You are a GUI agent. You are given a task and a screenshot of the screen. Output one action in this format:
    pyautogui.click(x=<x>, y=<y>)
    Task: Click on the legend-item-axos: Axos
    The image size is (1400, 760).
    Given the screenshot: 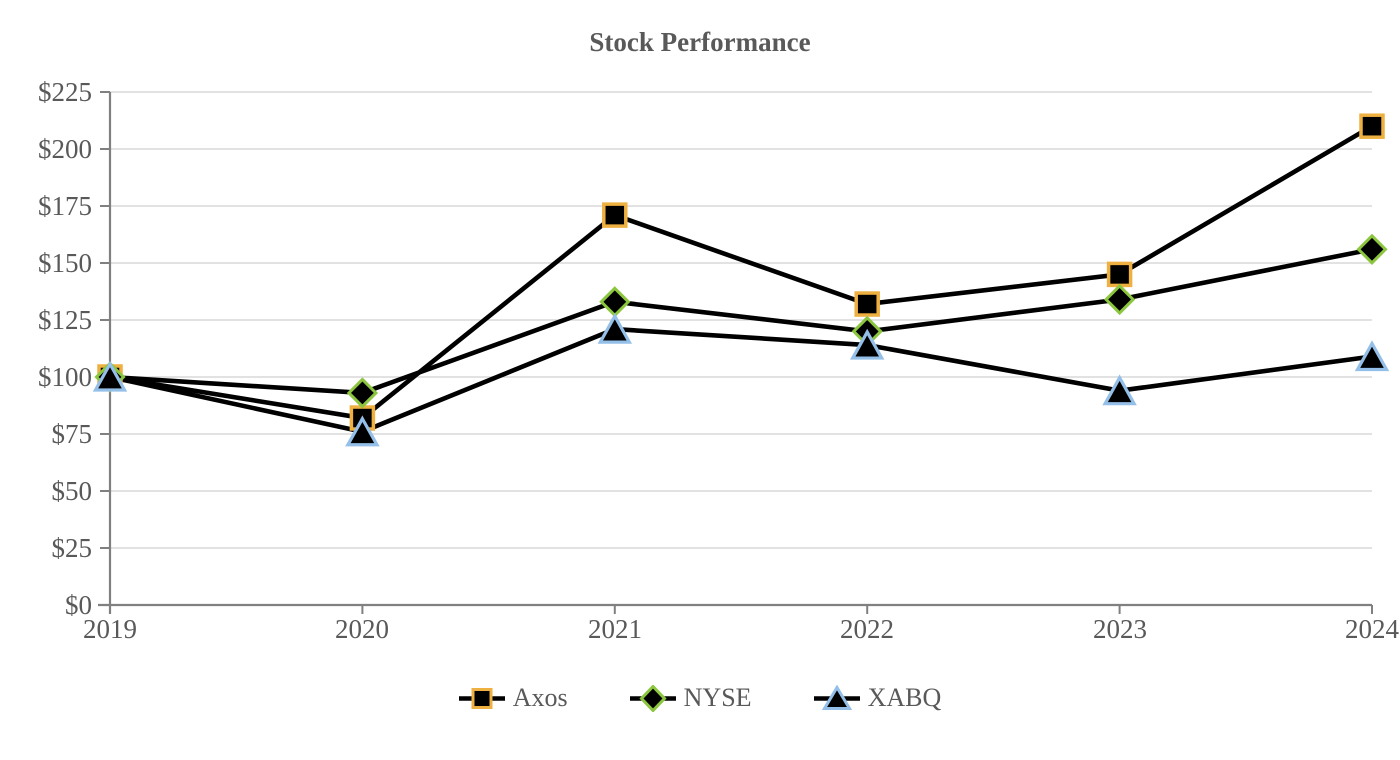 What is the action you would take?
    pyautogui.click(x=513, y=698)
    